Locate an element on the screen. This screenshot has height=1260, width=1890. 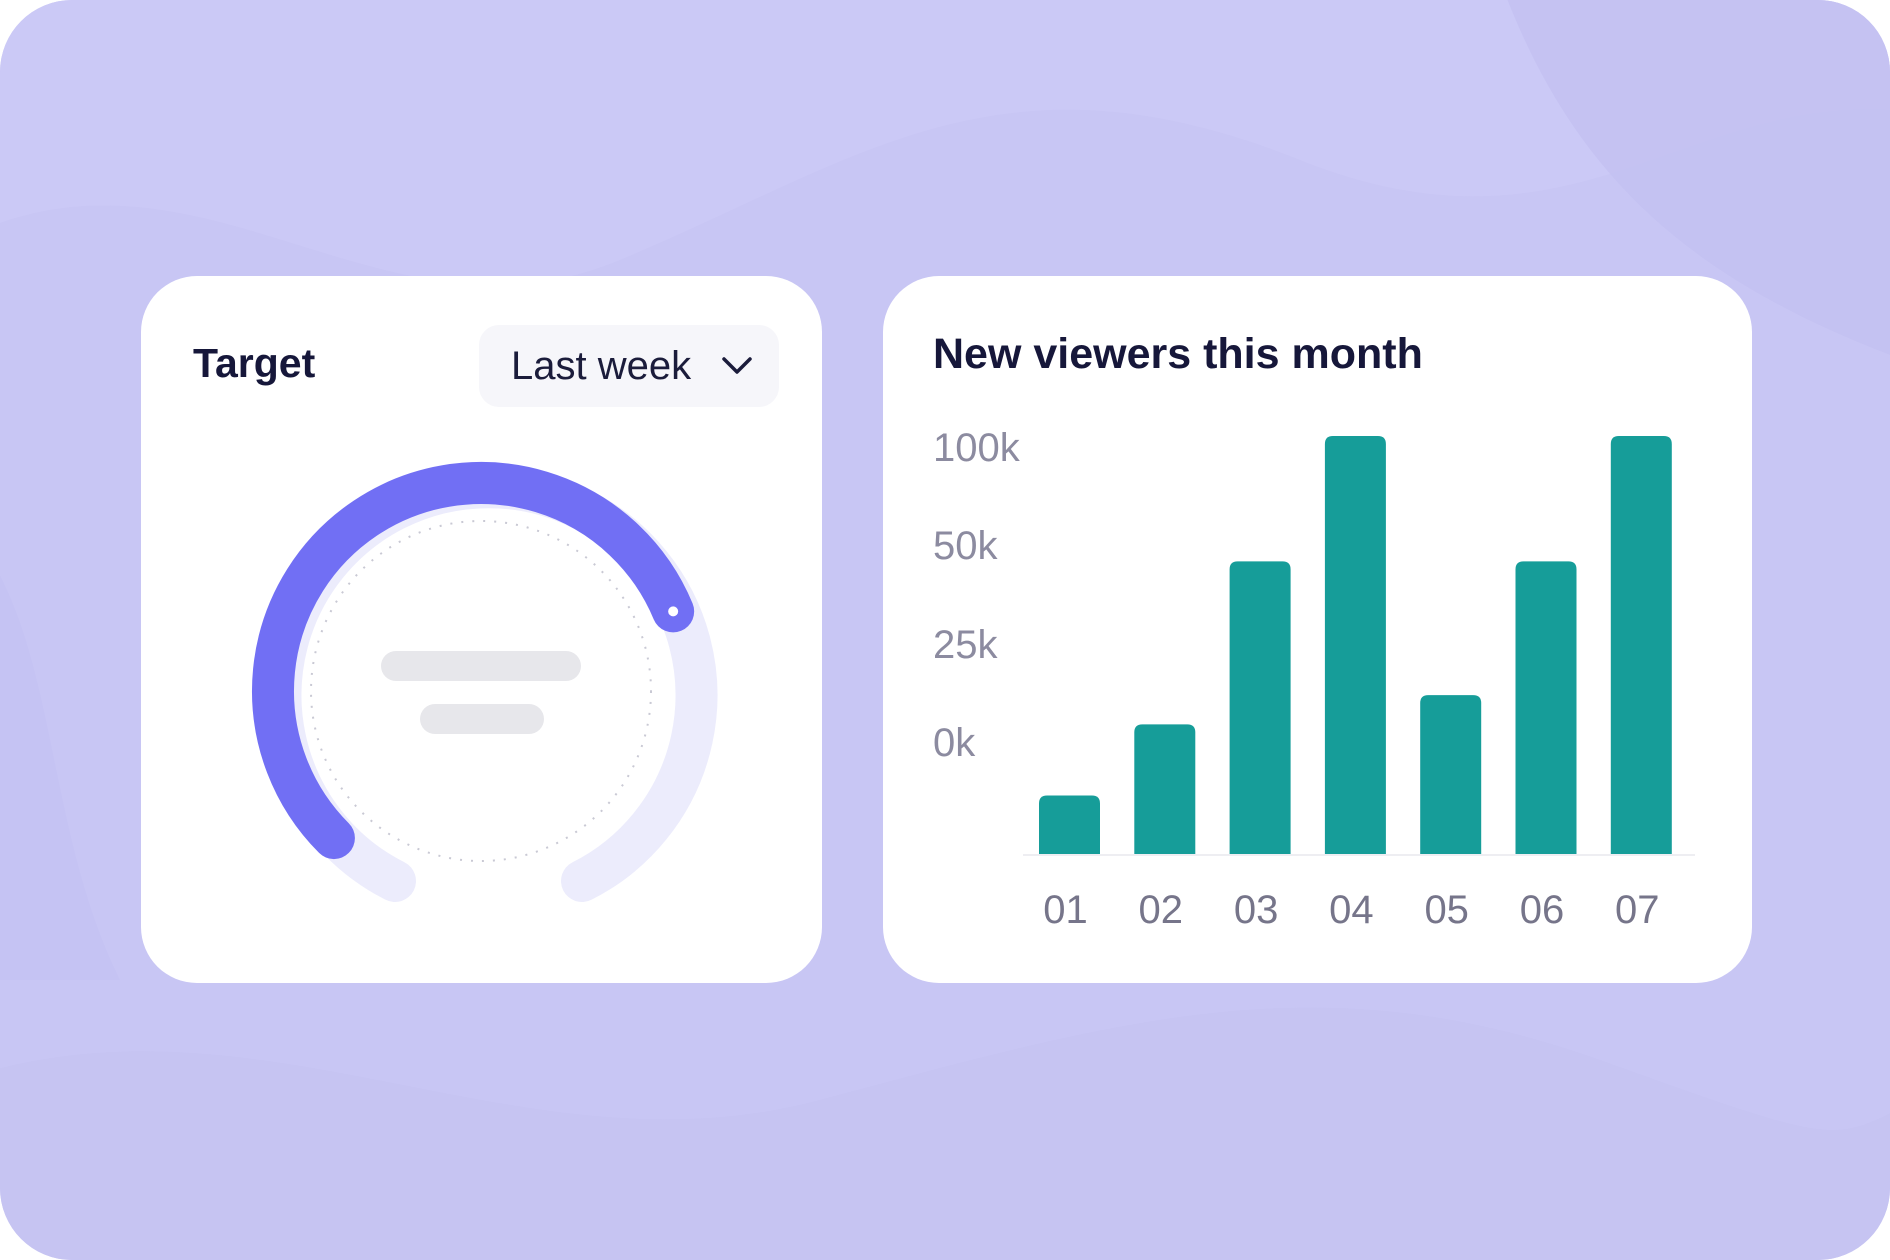
chart-title: New viewers this month is located at coordinates (1178, 354).